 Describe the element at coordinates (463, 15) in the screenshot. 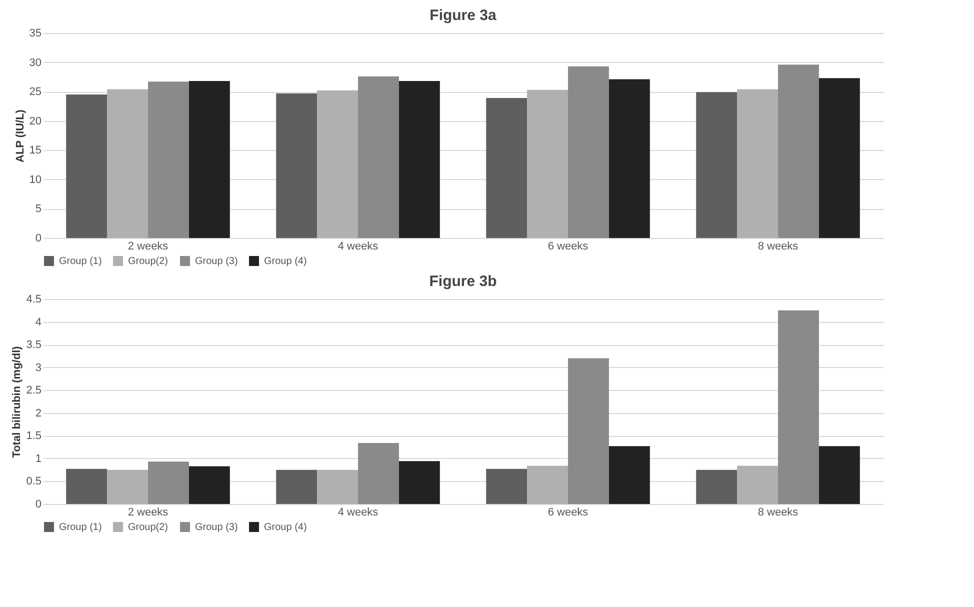

I see `chart-title: Figure 3a` at that location.